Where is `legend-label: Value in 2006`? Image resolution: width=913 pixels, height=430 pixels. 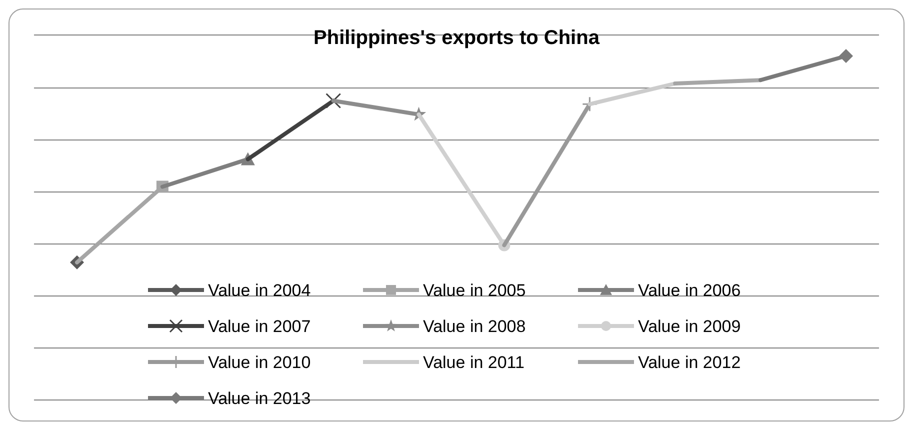
legend-label: Value in 2006 is located at coordinates (689, 290).